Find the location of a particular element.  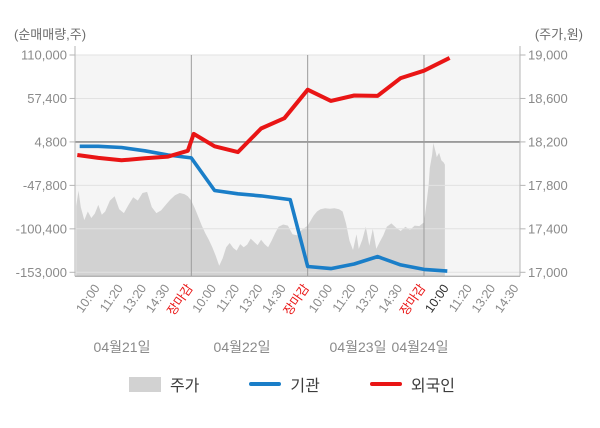

legend: 주가 기관 외국인 is located at coordinates (296, 384).